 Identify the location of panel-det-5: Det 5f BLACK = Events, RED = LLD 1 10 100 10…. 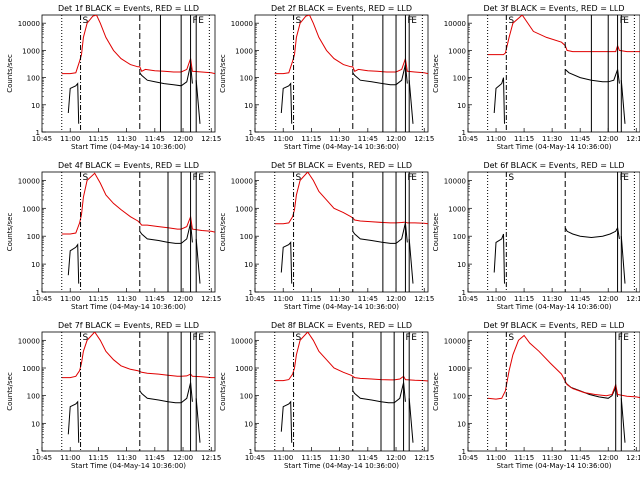
(326, 236).